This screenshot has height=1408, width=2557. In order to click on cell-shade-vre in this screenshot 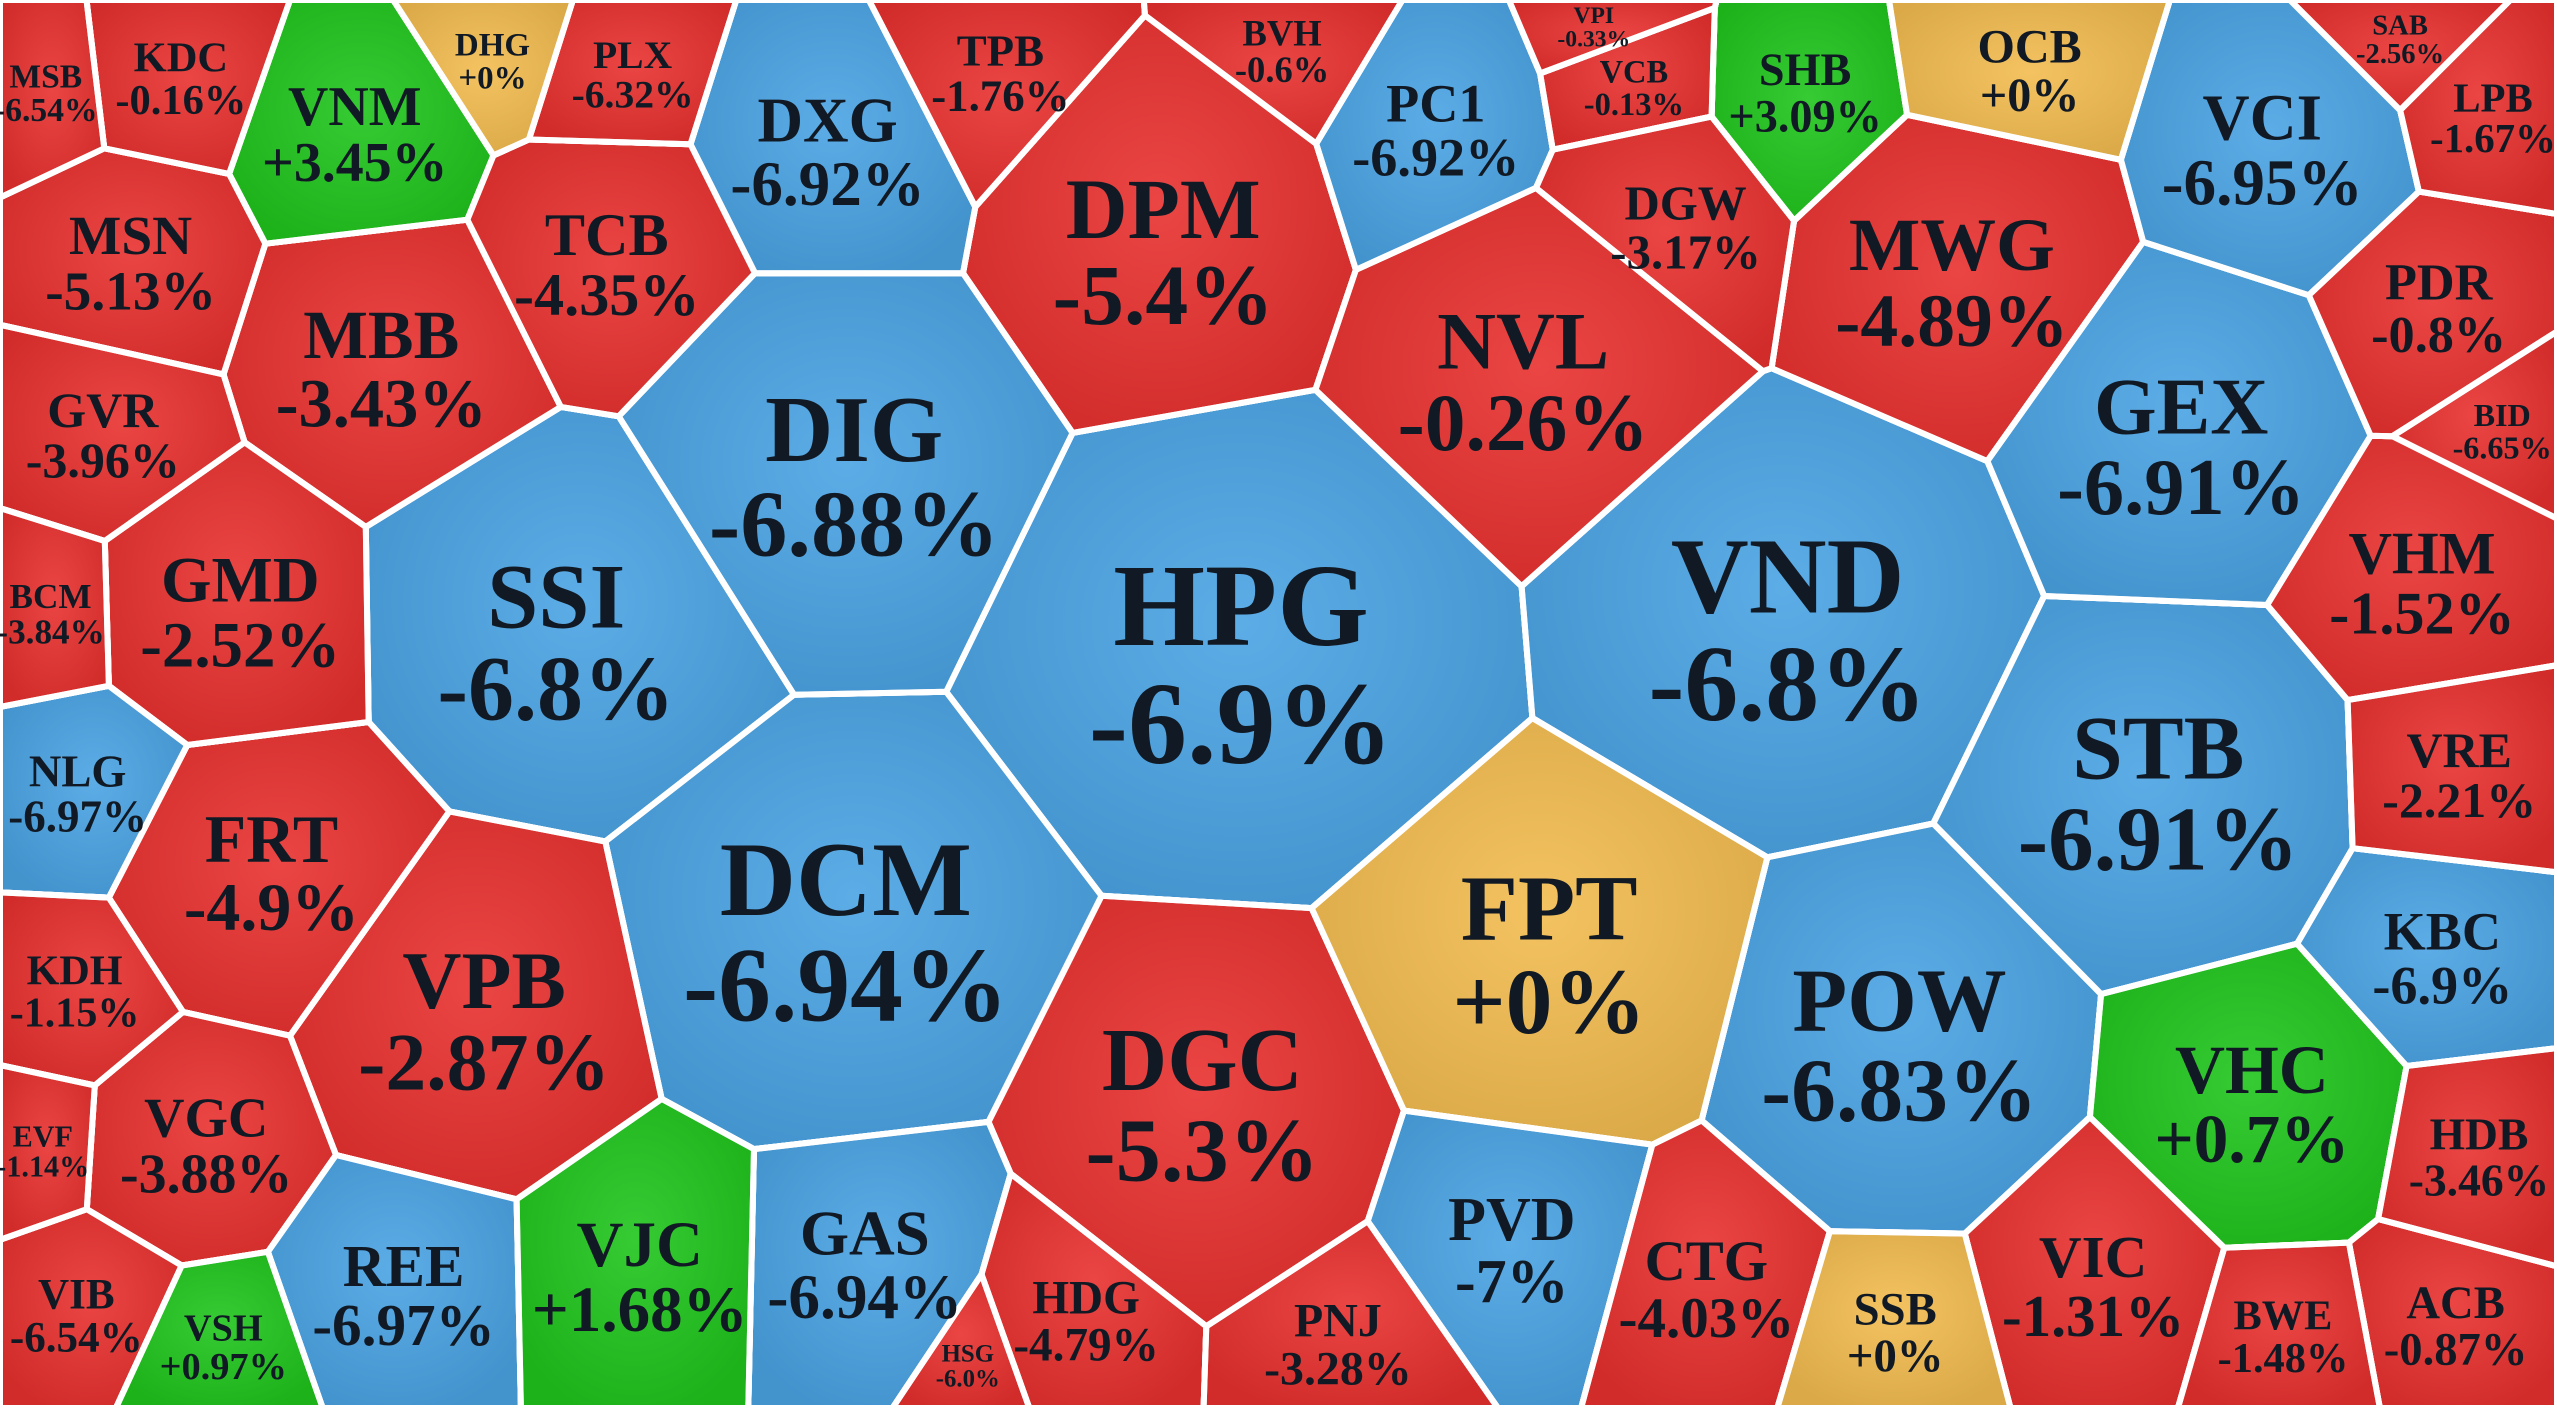, I will do `click(2450, 769)`.